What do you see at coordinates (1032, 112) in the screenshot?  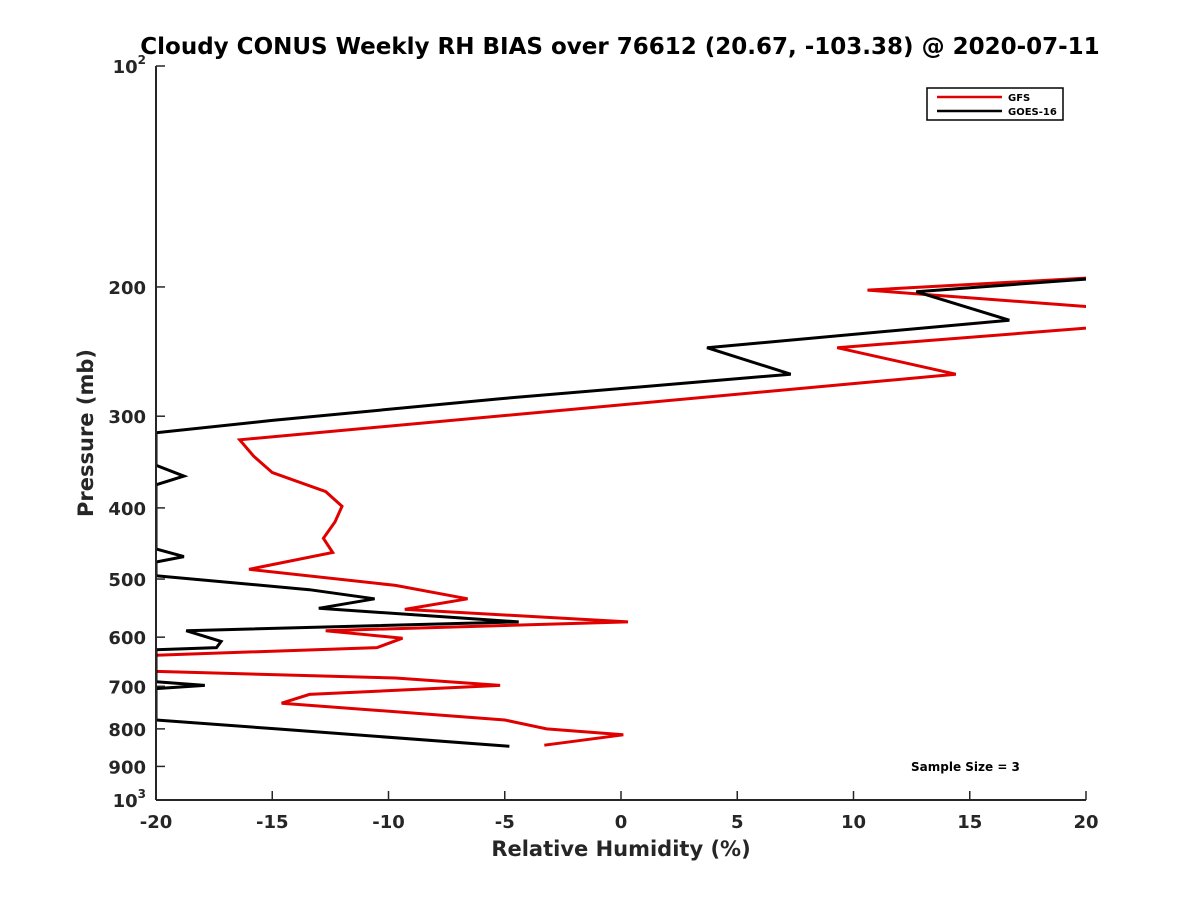 I see `legend-label-goes16: GOES-16` at bounding box center [1032, 112].